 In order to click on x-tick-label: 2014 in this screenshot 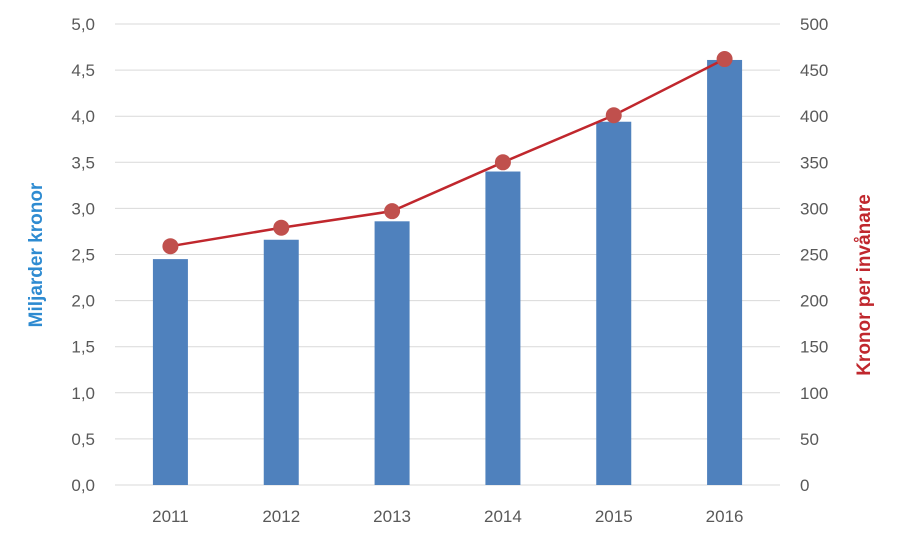, I will do `click(503, 516)`.